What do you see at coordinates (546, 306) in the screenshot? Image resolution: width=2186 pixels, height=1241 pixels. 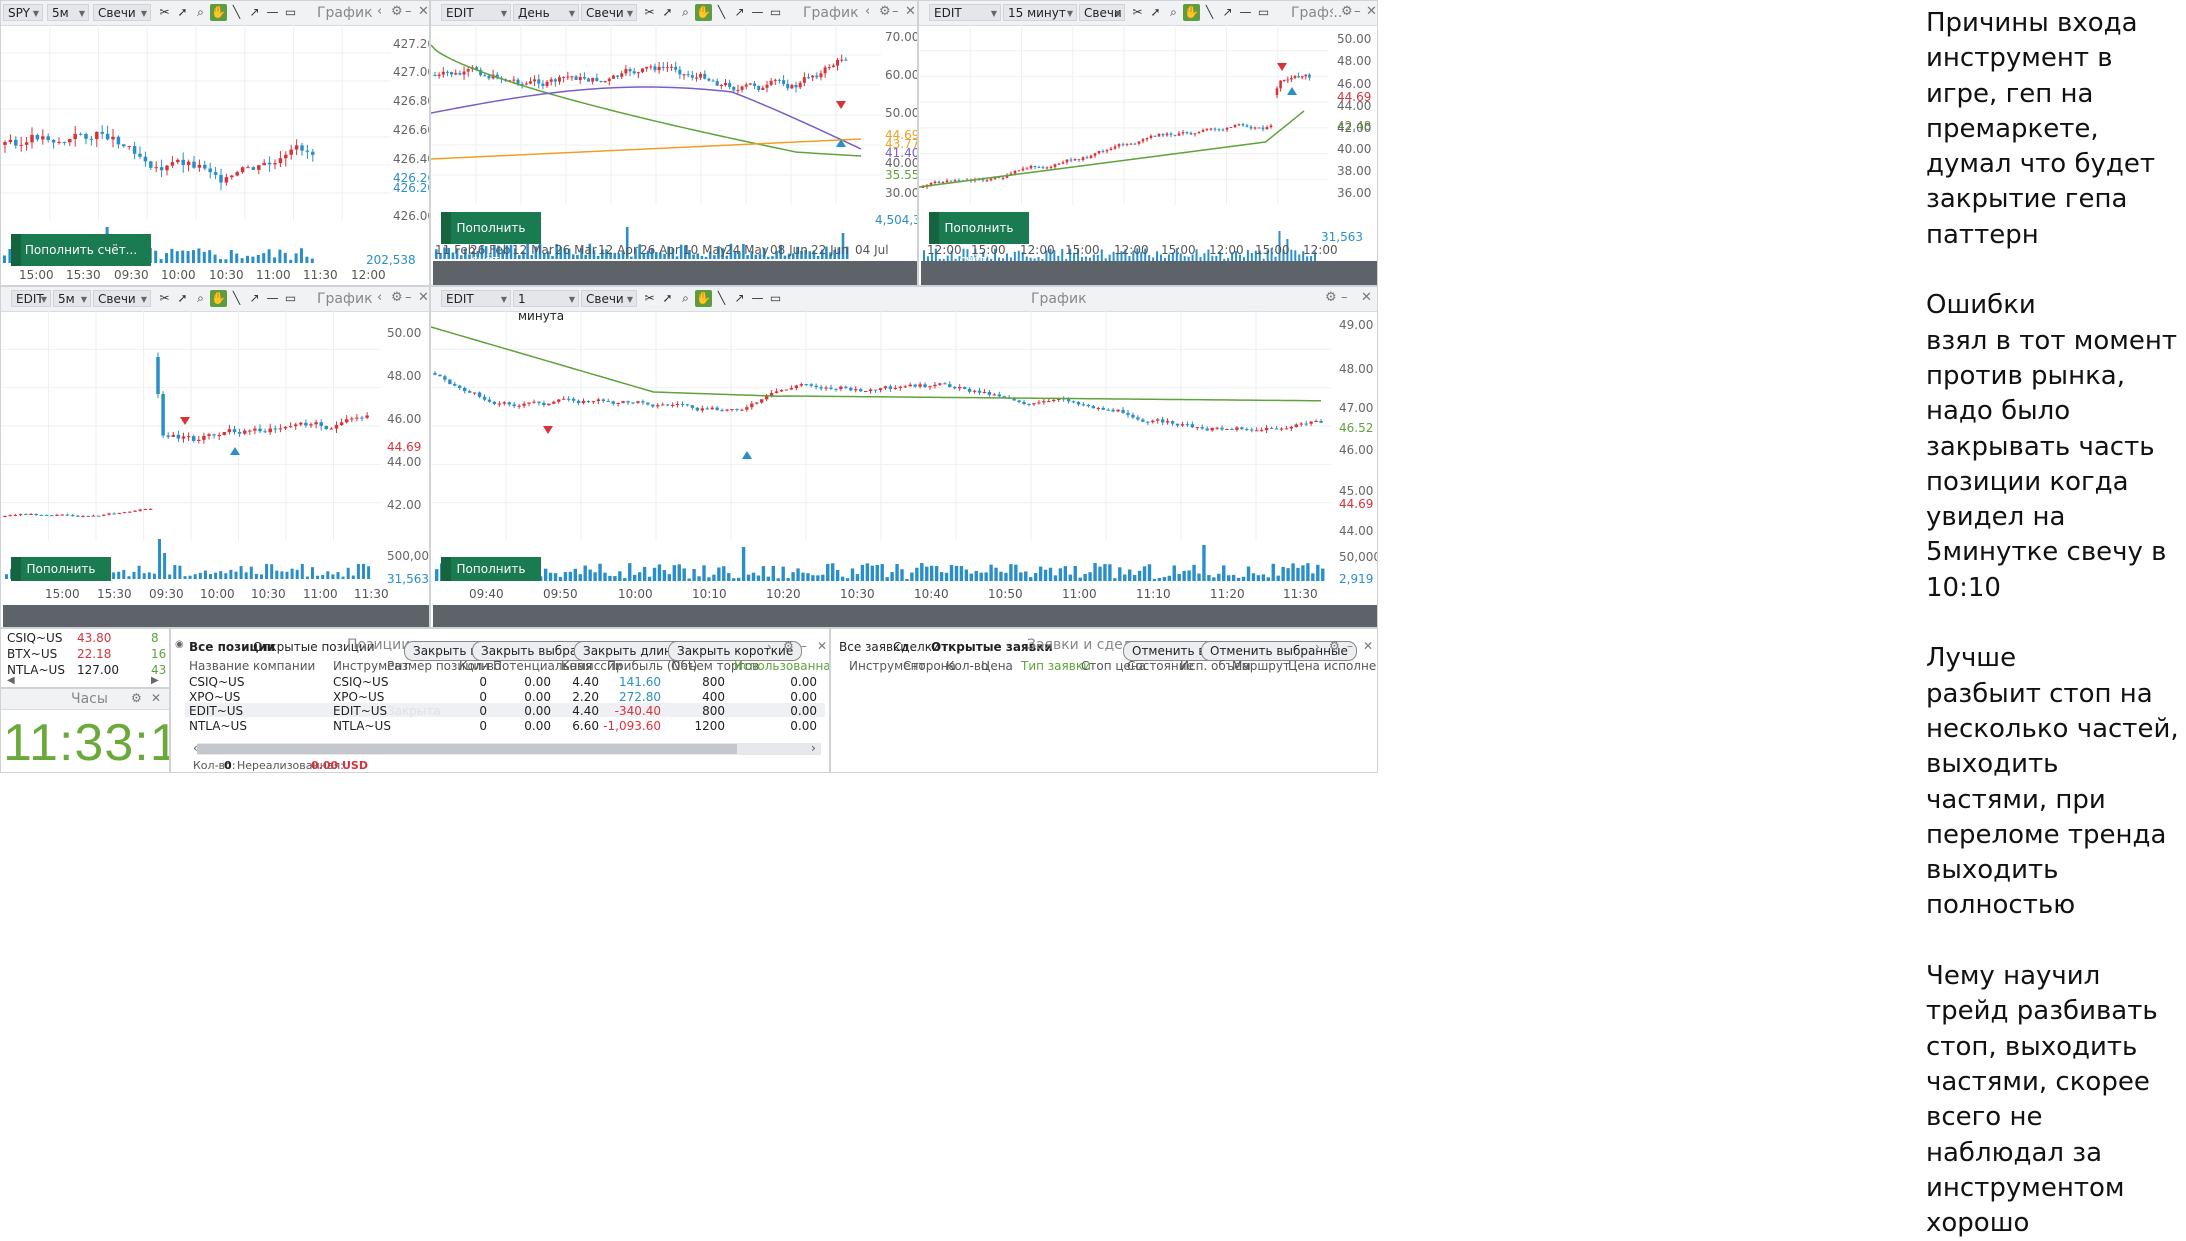 I see `timeframe-select: 1 минута ▼` at bounding box center [546, 306].